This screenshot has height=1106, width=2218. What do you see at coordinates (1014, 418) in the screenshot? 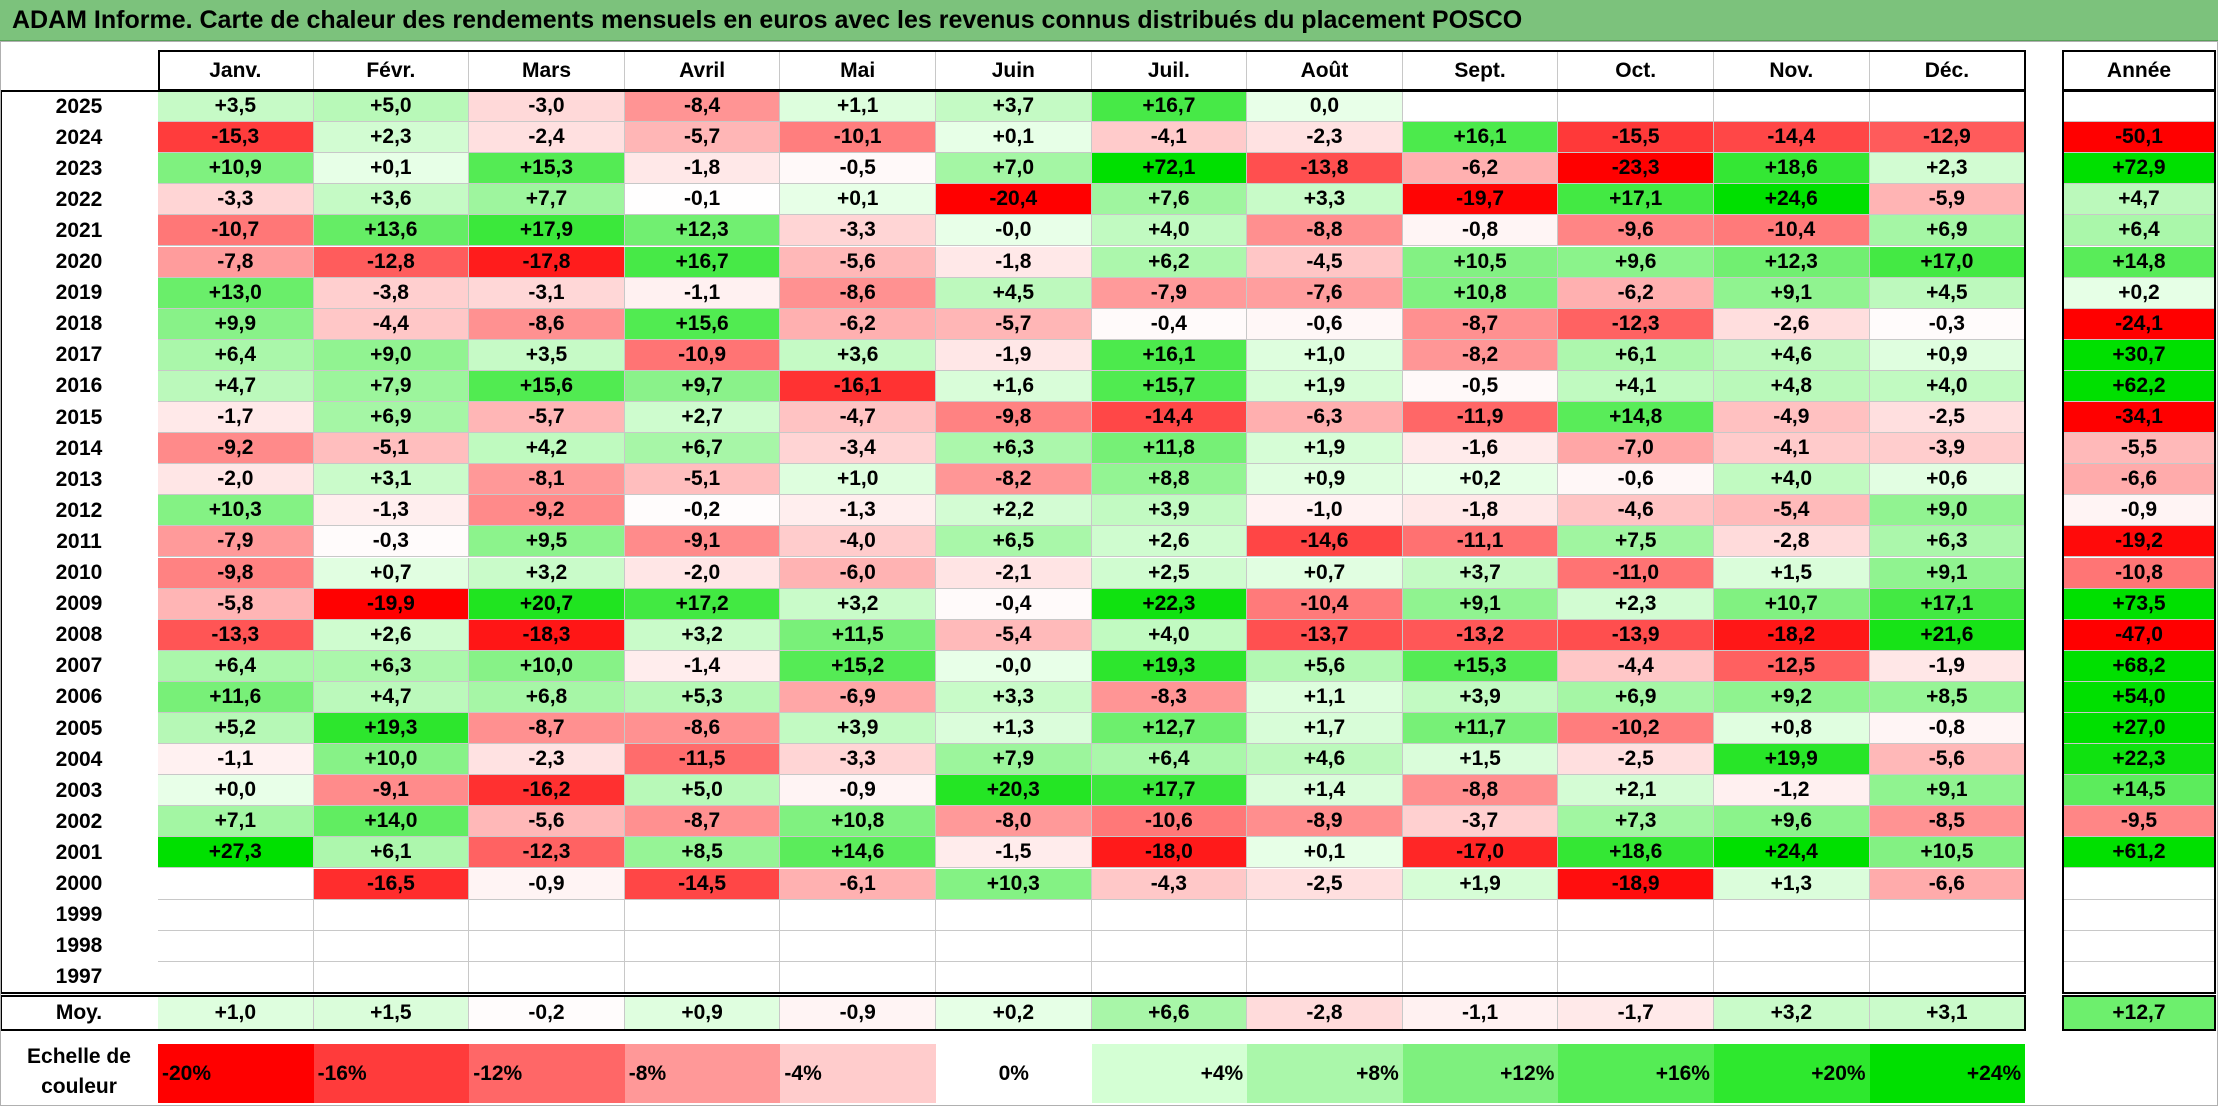
I see `heatmap-cell: -9,8` at bounding box center [1014, 418].